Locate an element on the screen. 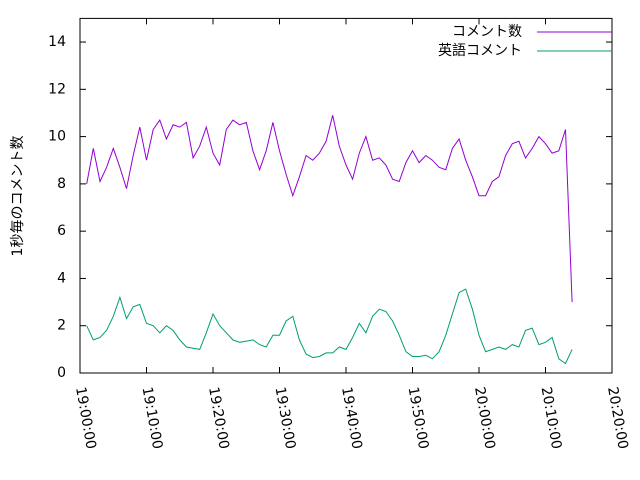 The height and width of the screenshot is (480, 640). x-tick-label: 20:10:00 is located at coordinates (551, 418).